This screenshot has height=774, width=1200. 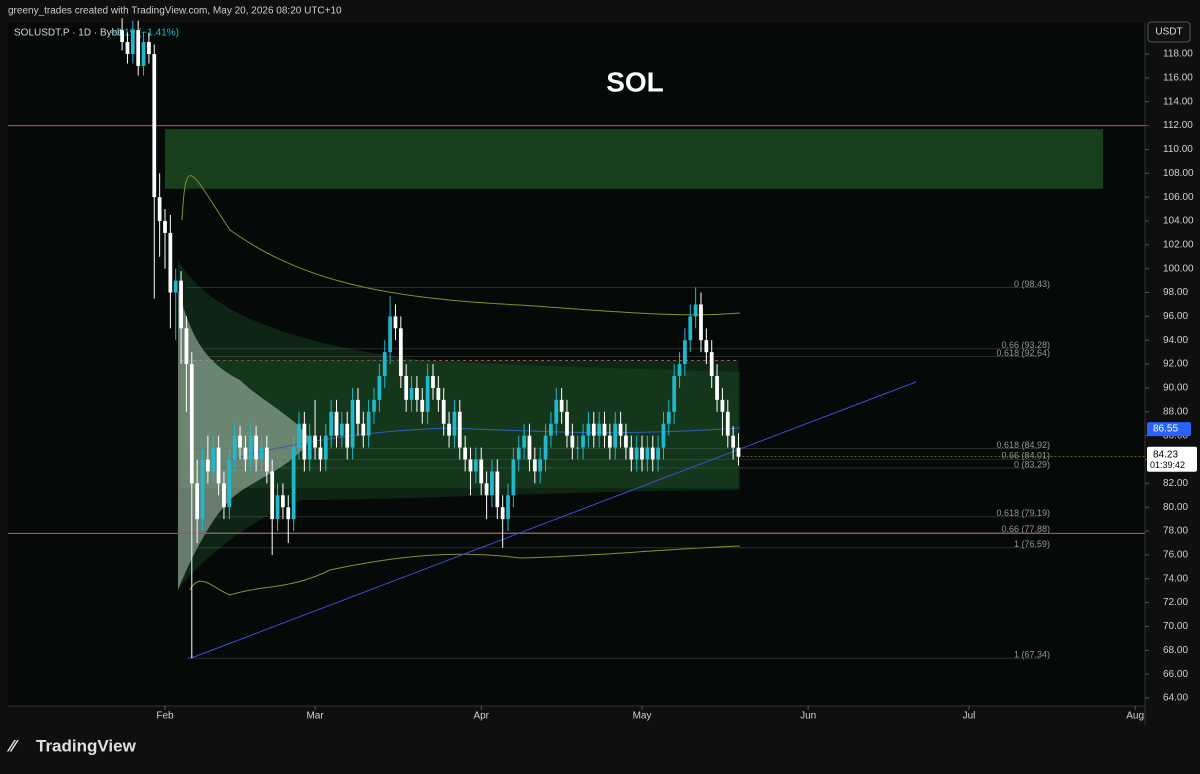 What do you see at coordinates (1175, 292) in the screenshot?
I see `y-tick-label: 98.00` at bounding box center [1175, 292].